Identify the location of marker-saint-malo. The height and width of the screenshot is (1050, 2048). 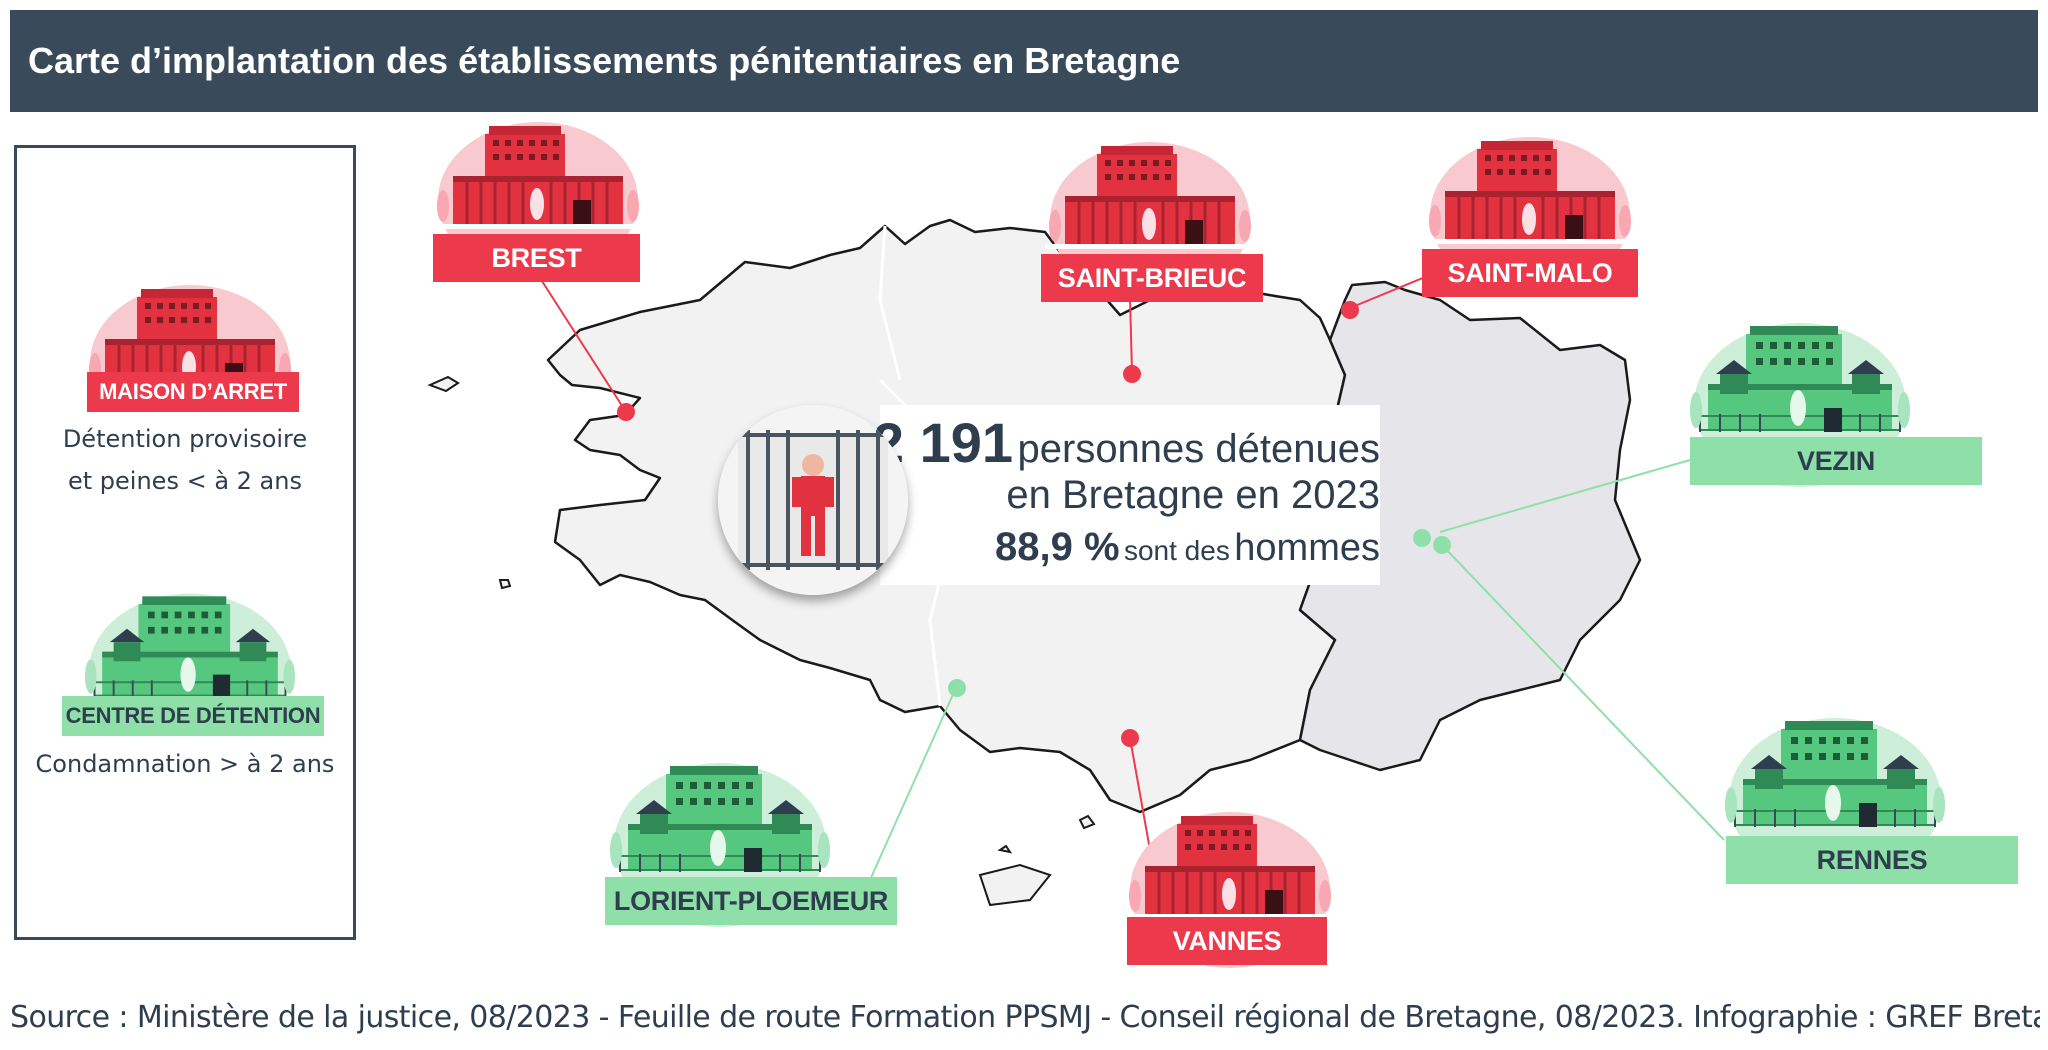
(1350, 310).